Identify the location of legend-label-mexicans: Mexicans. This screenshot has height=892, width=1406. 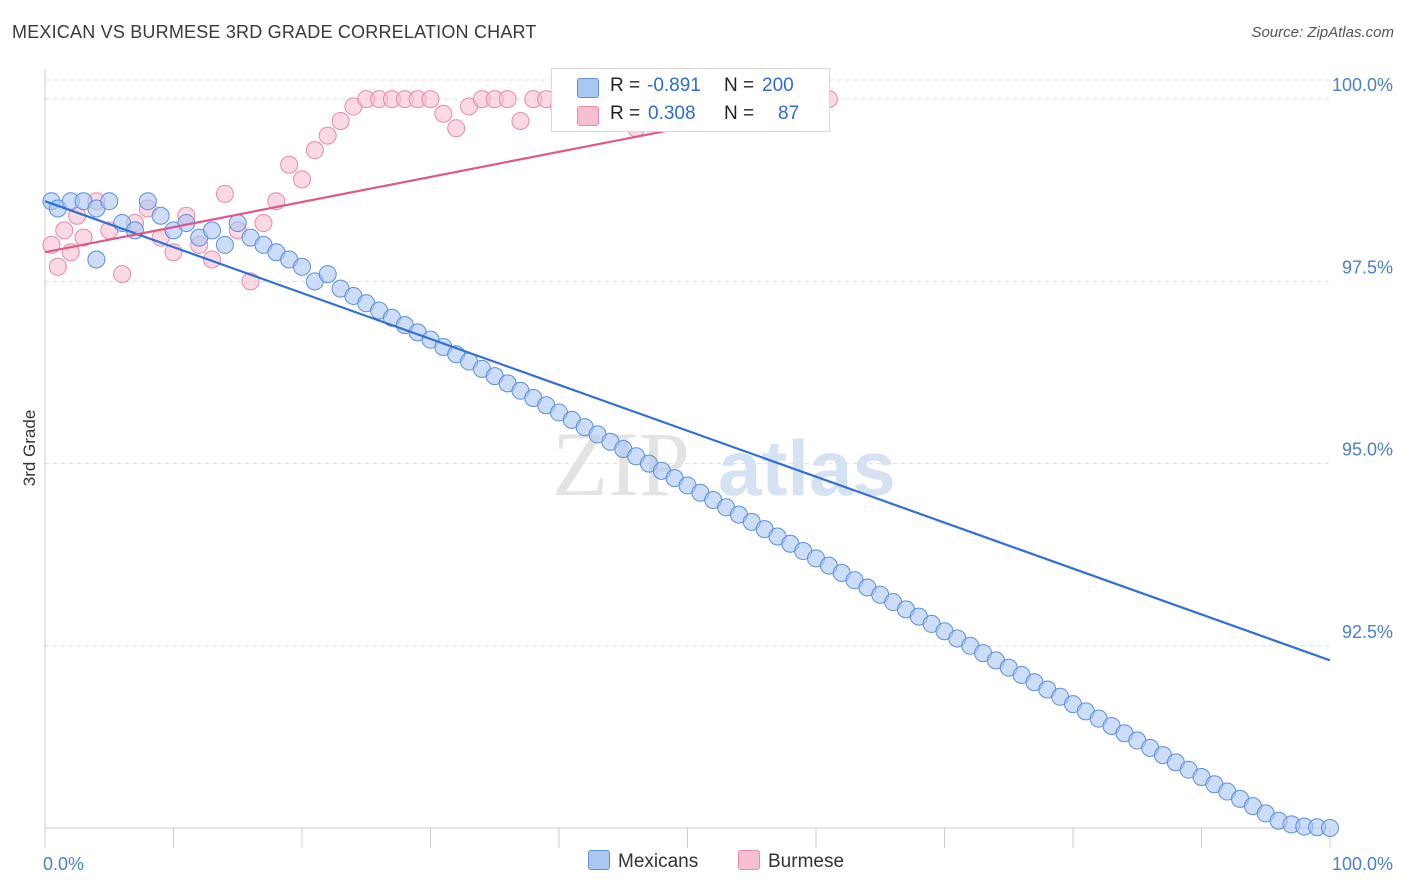
(658, 861).